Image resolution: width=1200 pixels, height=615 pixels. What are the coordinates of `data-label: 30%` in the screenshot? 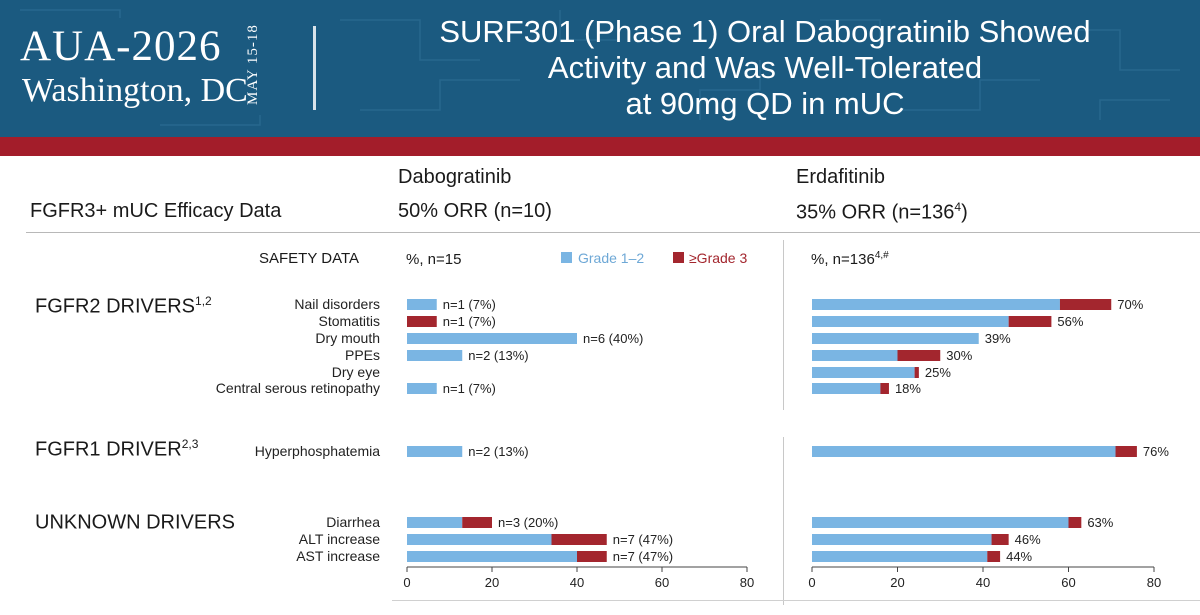 It's located at (959, 355).